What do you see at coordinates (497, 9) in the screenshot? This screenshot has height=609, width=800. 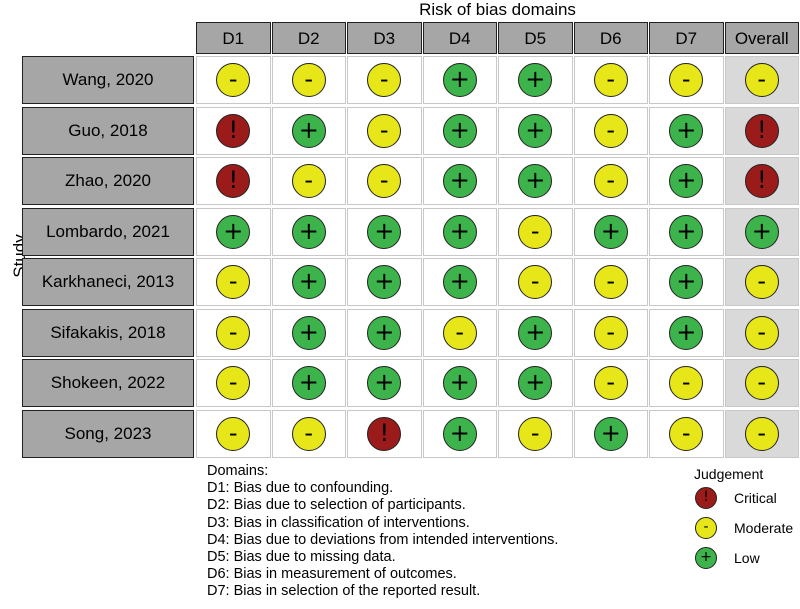 I see `chart-title: Risk of bias domains` at bounding box center [497, 9].